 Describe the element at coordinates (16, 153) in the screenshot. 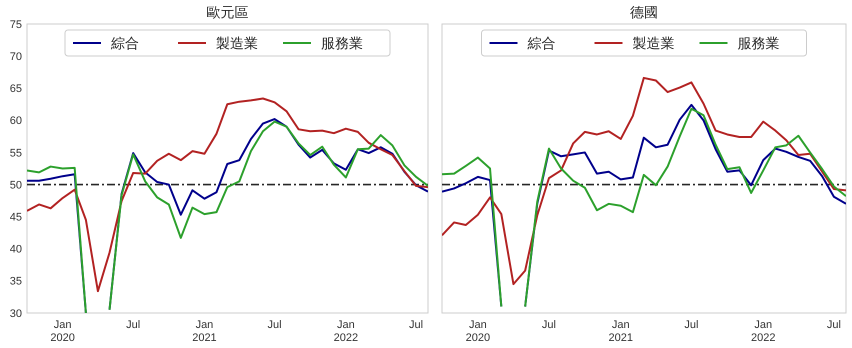

I see `y-tick-label: 55` at that location.